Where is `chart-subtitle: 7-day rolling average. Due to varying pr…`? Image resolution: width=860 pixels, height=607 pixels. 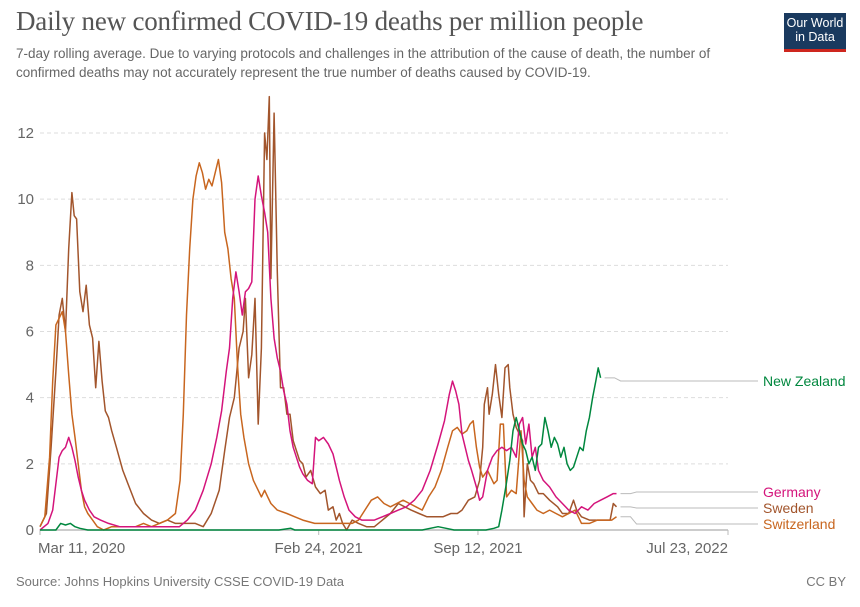
chart-subtitle: 7-day rolling average. Due to varying pr… is located at coordinates (363, 63).